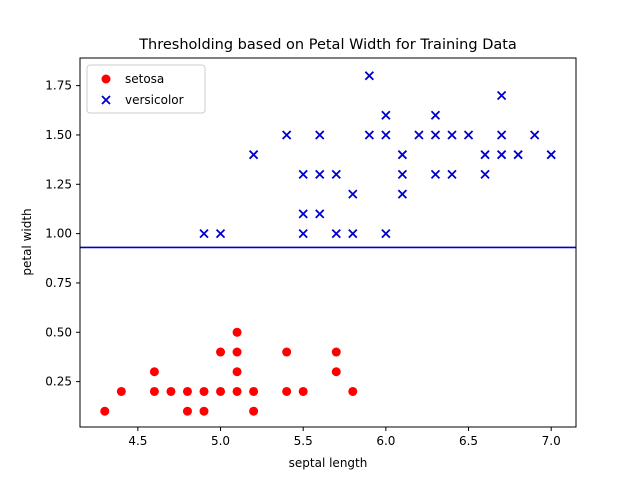 The height and width of the screenshot is (480, 640). What do you see at coordinates (229, 371) in the screenshot?
I see `series-setosa` at bounding box center [229, 371].